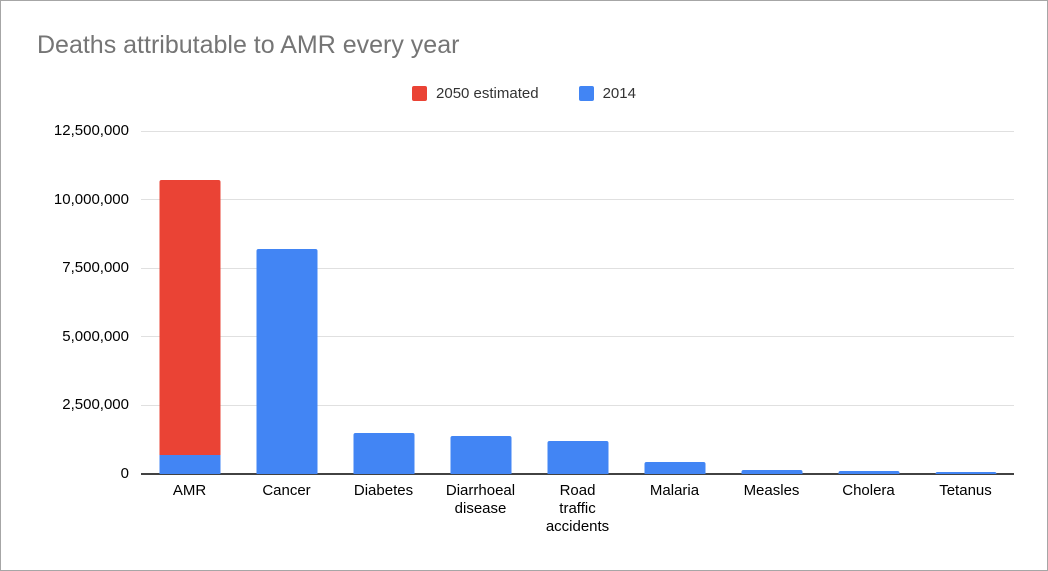 The height and width of the screenshot is (571, 1048). I want to click on bar-measles-2014, so click(771, 472).